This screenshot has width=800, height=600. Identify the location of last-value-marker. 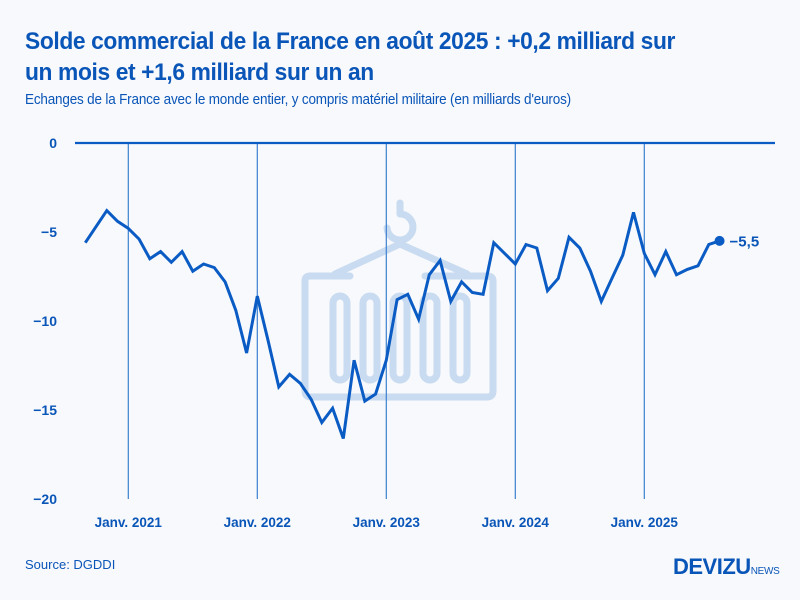
(719, 240).